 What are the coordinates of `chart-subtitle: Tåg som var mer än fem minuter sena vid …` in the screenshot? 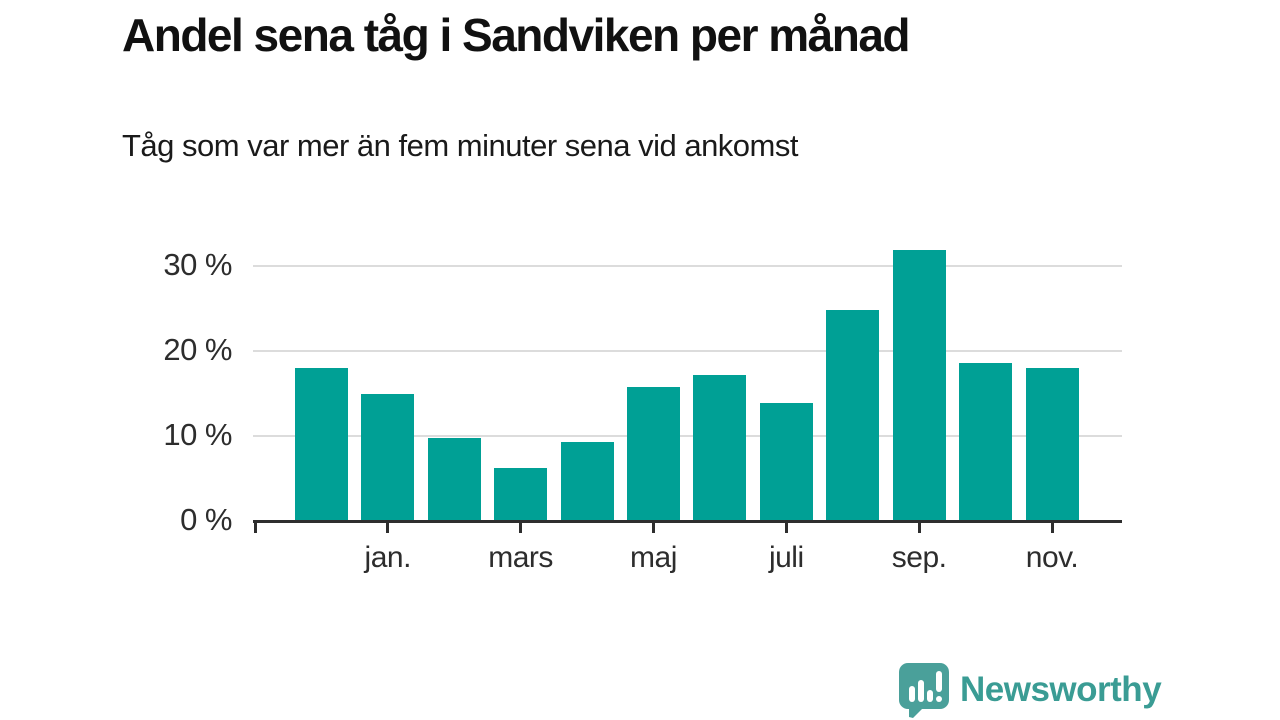 It's located at (460, 145).